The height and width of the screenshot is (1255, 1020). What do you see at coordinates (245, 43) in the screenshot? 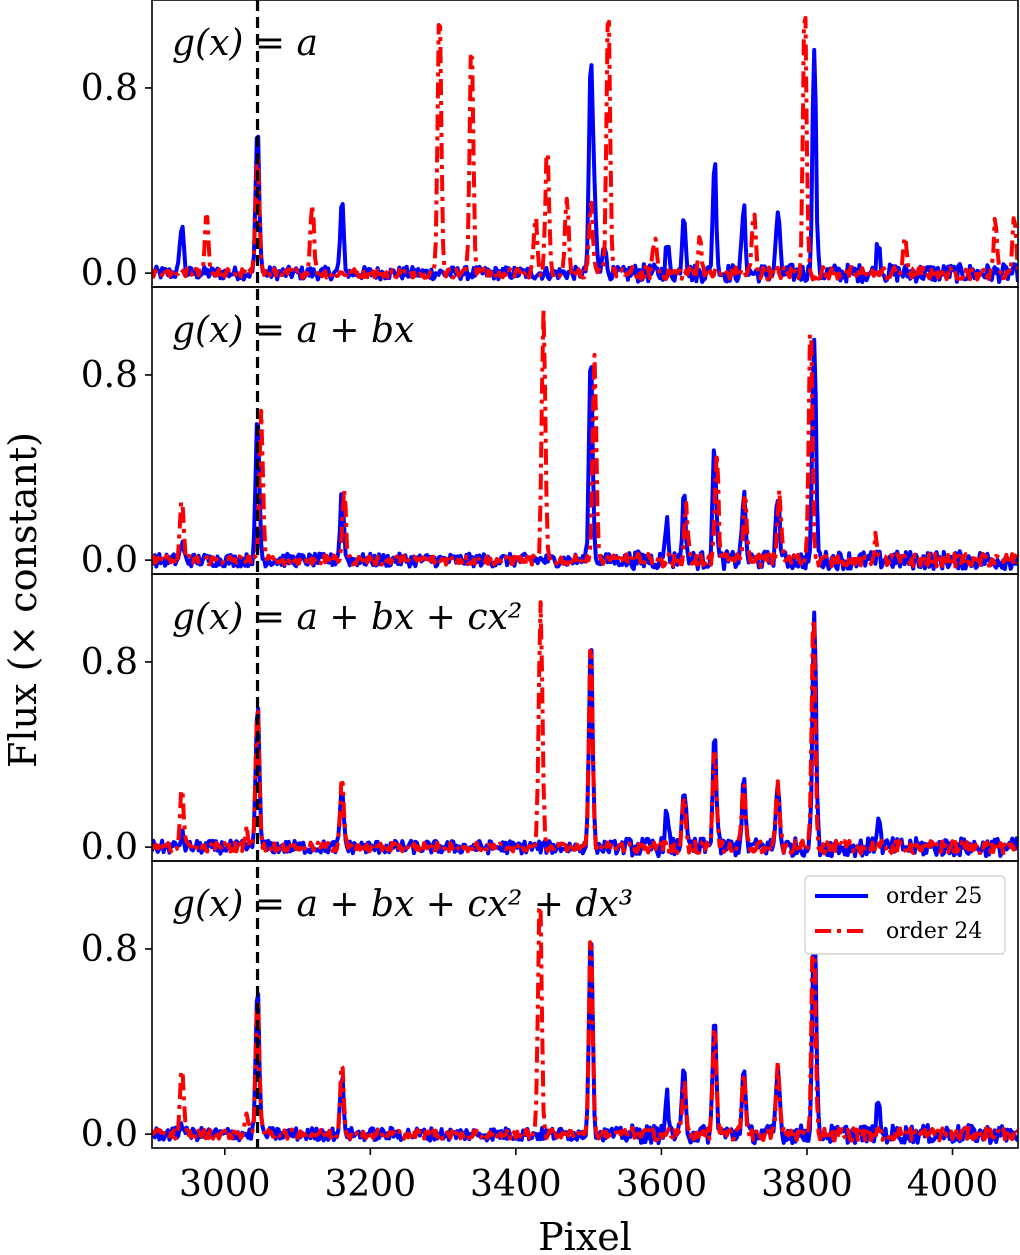
I see `panel-formula-1: g(x) = a` at bounding box center [245, 43].